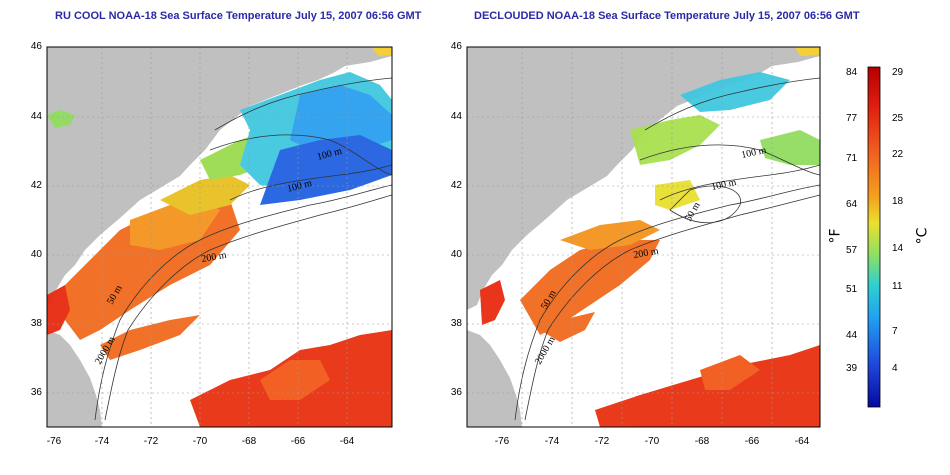  What do you see at coordinates (895, 331) in the screenshot?
I see `celsius-tick: 7` at bounding box center [895, 331].